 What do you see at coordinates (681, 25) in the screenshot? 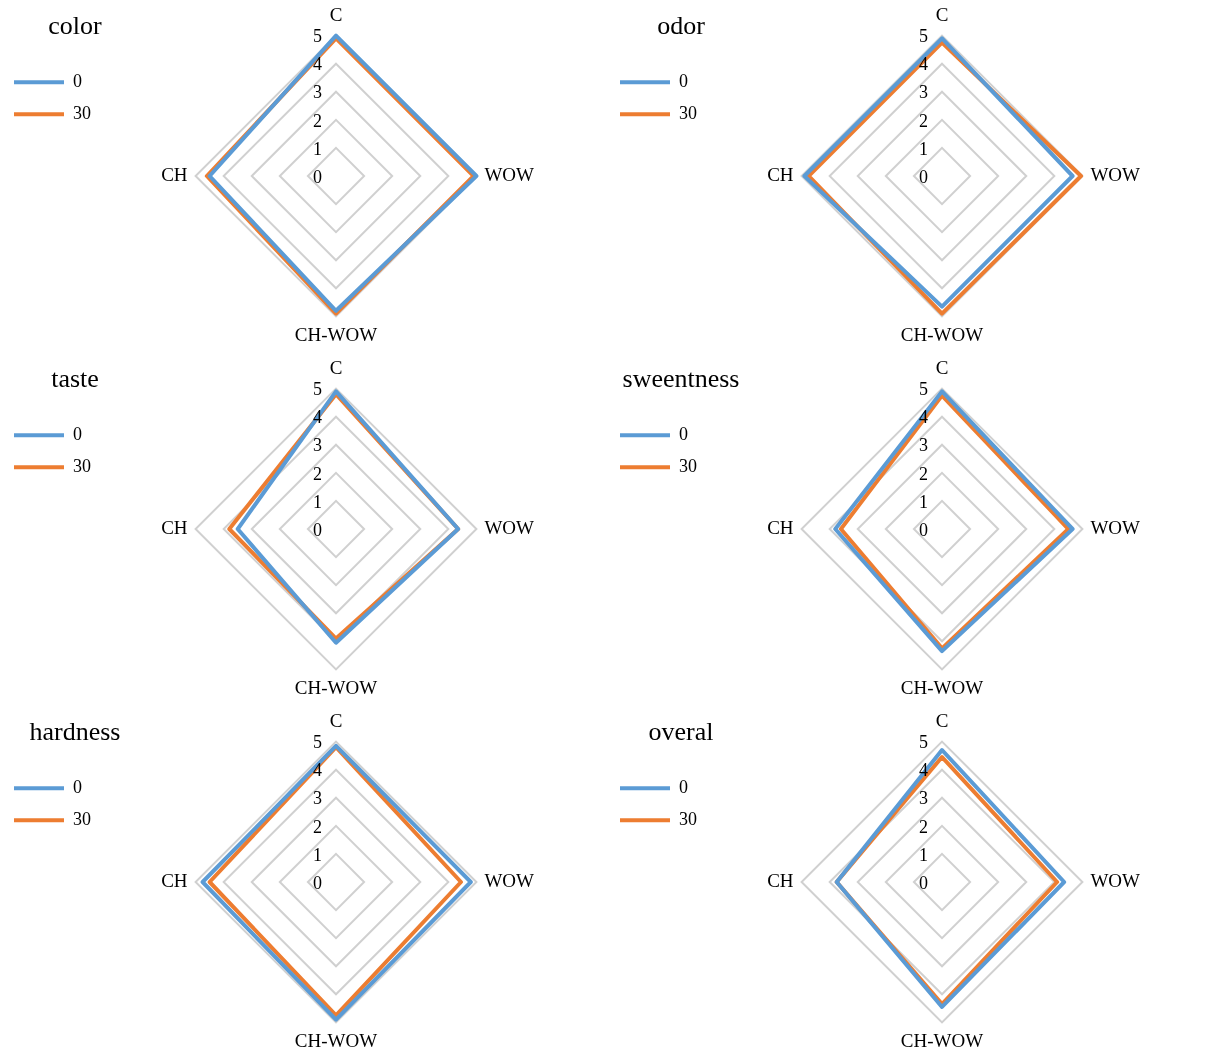
I see `chart-title: odor` at bounding box center [681, 25].